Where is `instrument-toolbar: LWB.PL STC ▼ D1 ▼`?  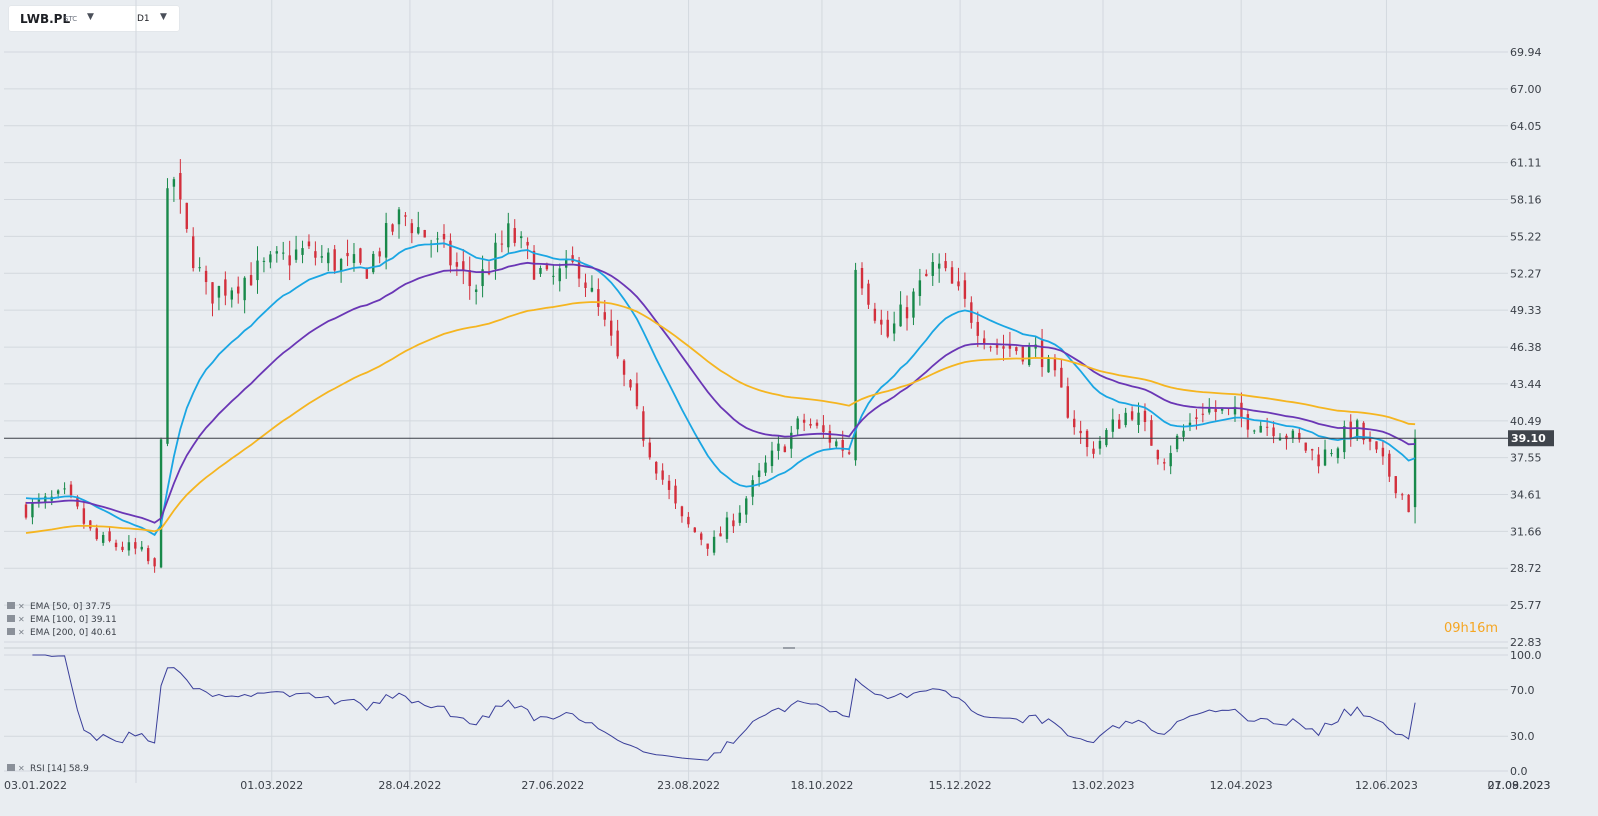 instrument-toolbar: LWB.PL STC ▼ D1 ▼ is located at coordinates (94, 18).